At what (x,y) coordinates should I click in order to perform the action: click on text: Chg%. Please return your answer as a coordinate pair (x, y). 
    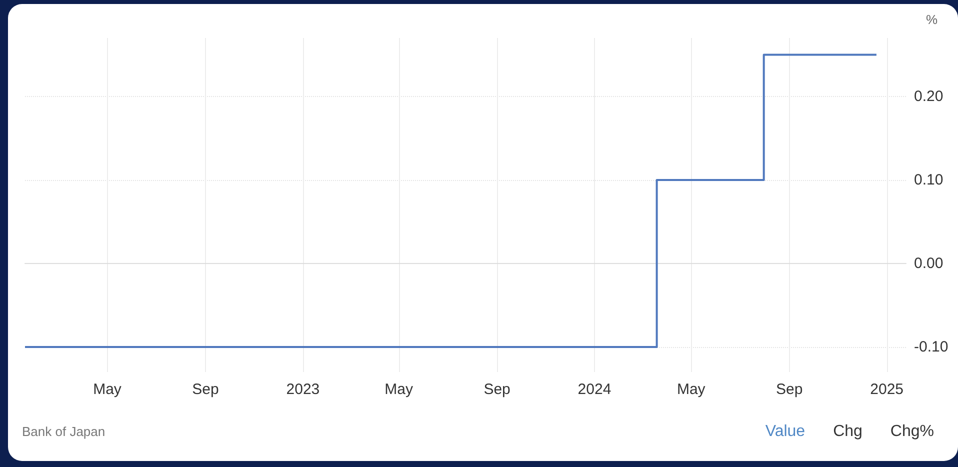
    Looking at the image, I should click on (912, 432).